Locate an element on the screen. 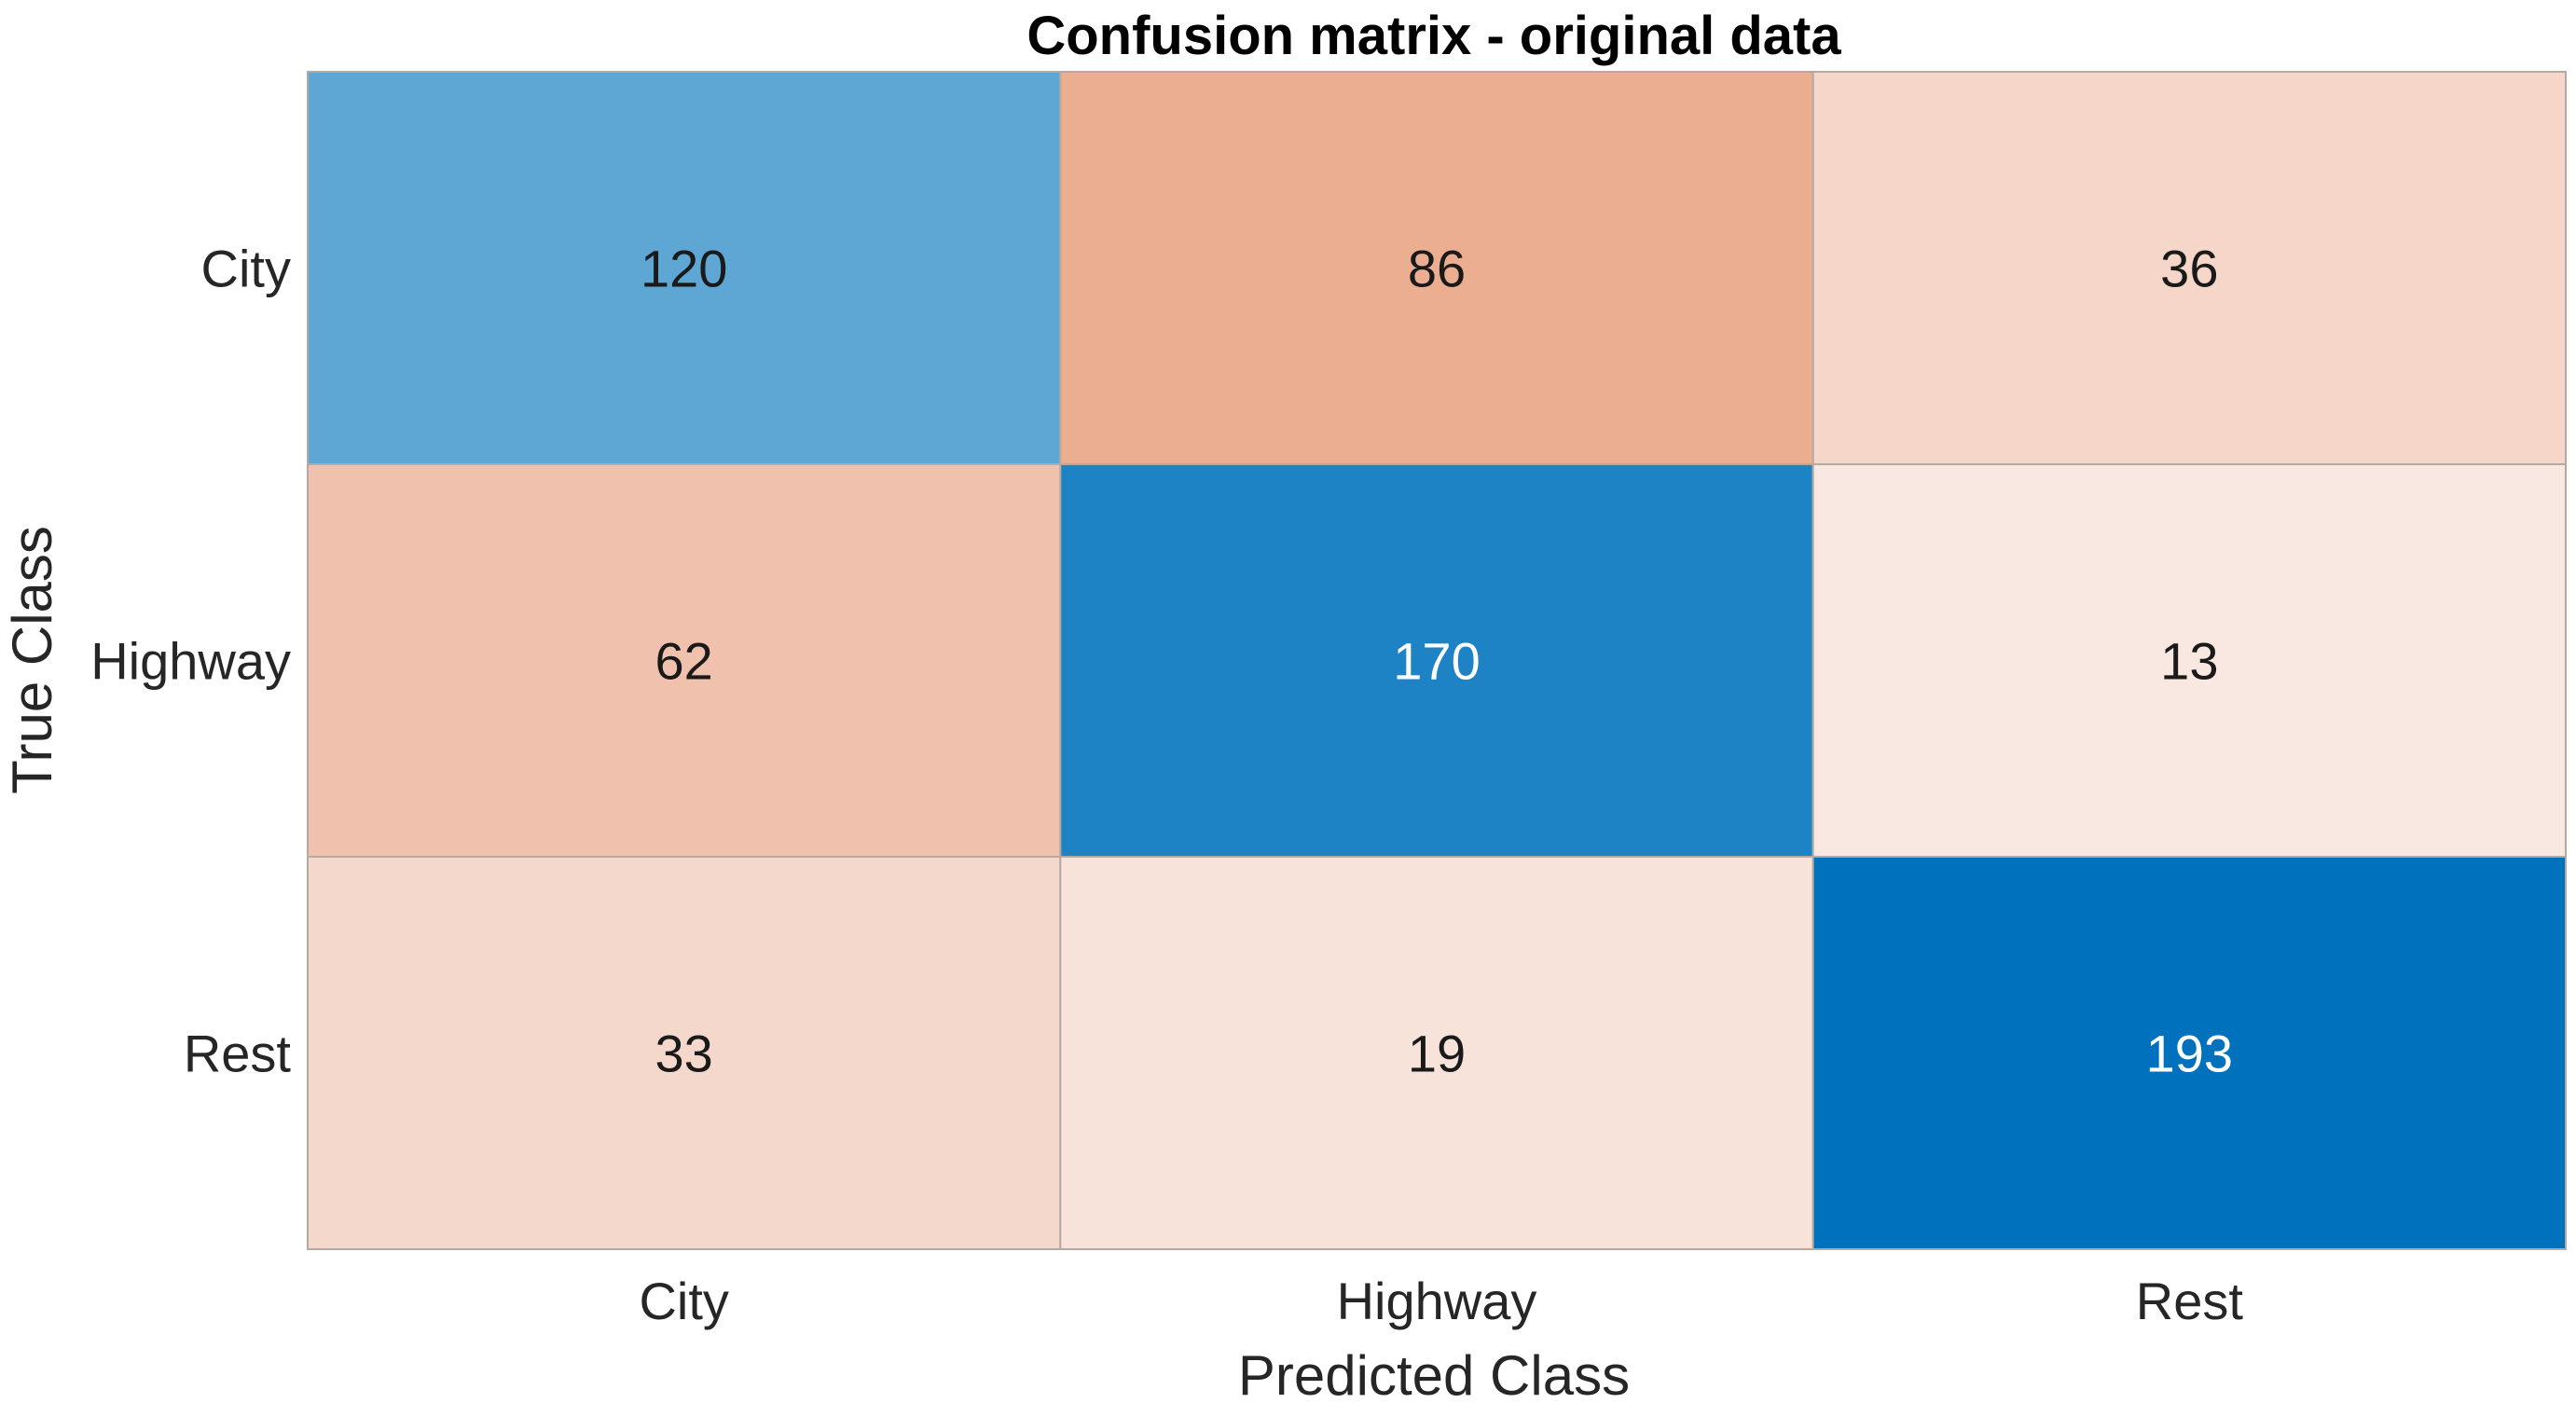  y-tick-label: City is located at coordinates (246, 269).